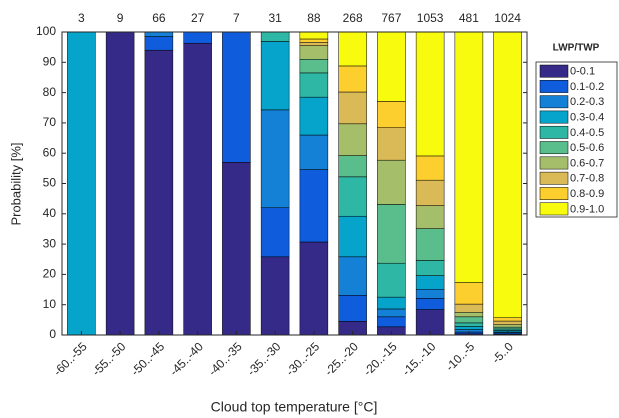  I want to click on bar-count-label: 66, so click(159, 18).